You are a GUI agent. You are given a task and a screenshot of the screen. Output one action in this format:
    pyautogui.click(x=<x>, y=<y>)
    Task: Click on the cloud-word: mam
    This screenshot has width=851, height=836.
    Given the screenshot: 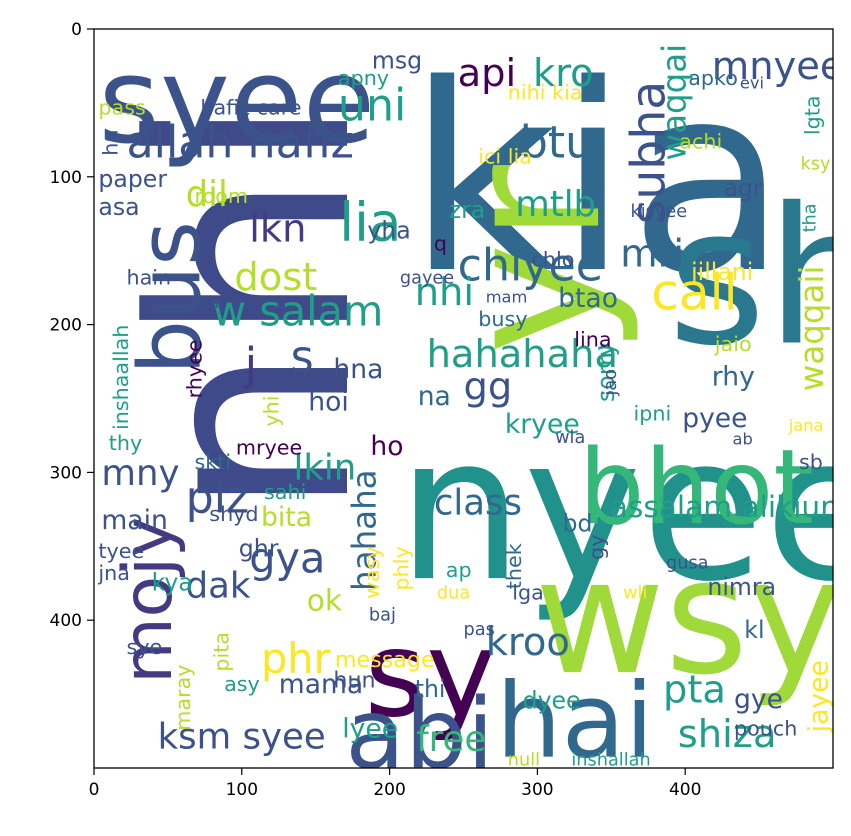 What is the action you would take?
    pyautogui.click(x=507, y=297)
    